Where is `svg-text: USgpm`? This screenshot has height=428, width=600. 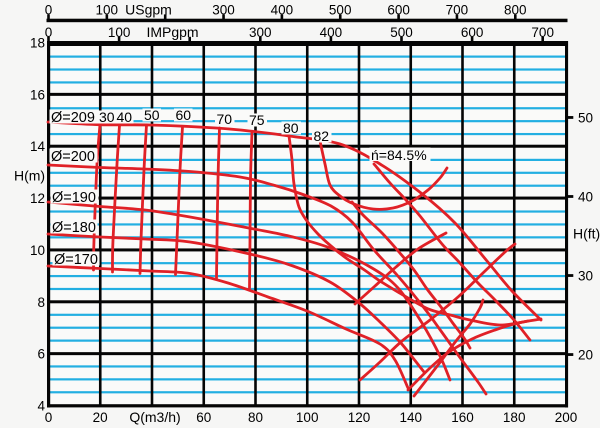
svg-text: USgpm is located at coordinates (148, 9).